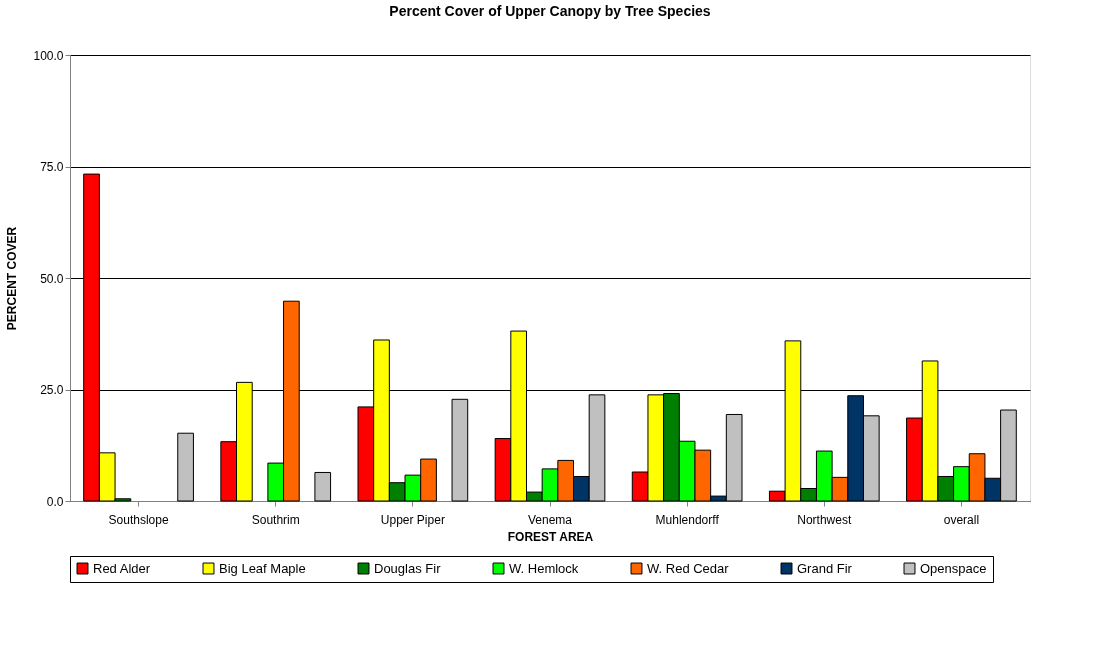 The width and height of the screenshot is (1099, 658). I want to click on x-tick-label: Southslope, so click(138, 519).